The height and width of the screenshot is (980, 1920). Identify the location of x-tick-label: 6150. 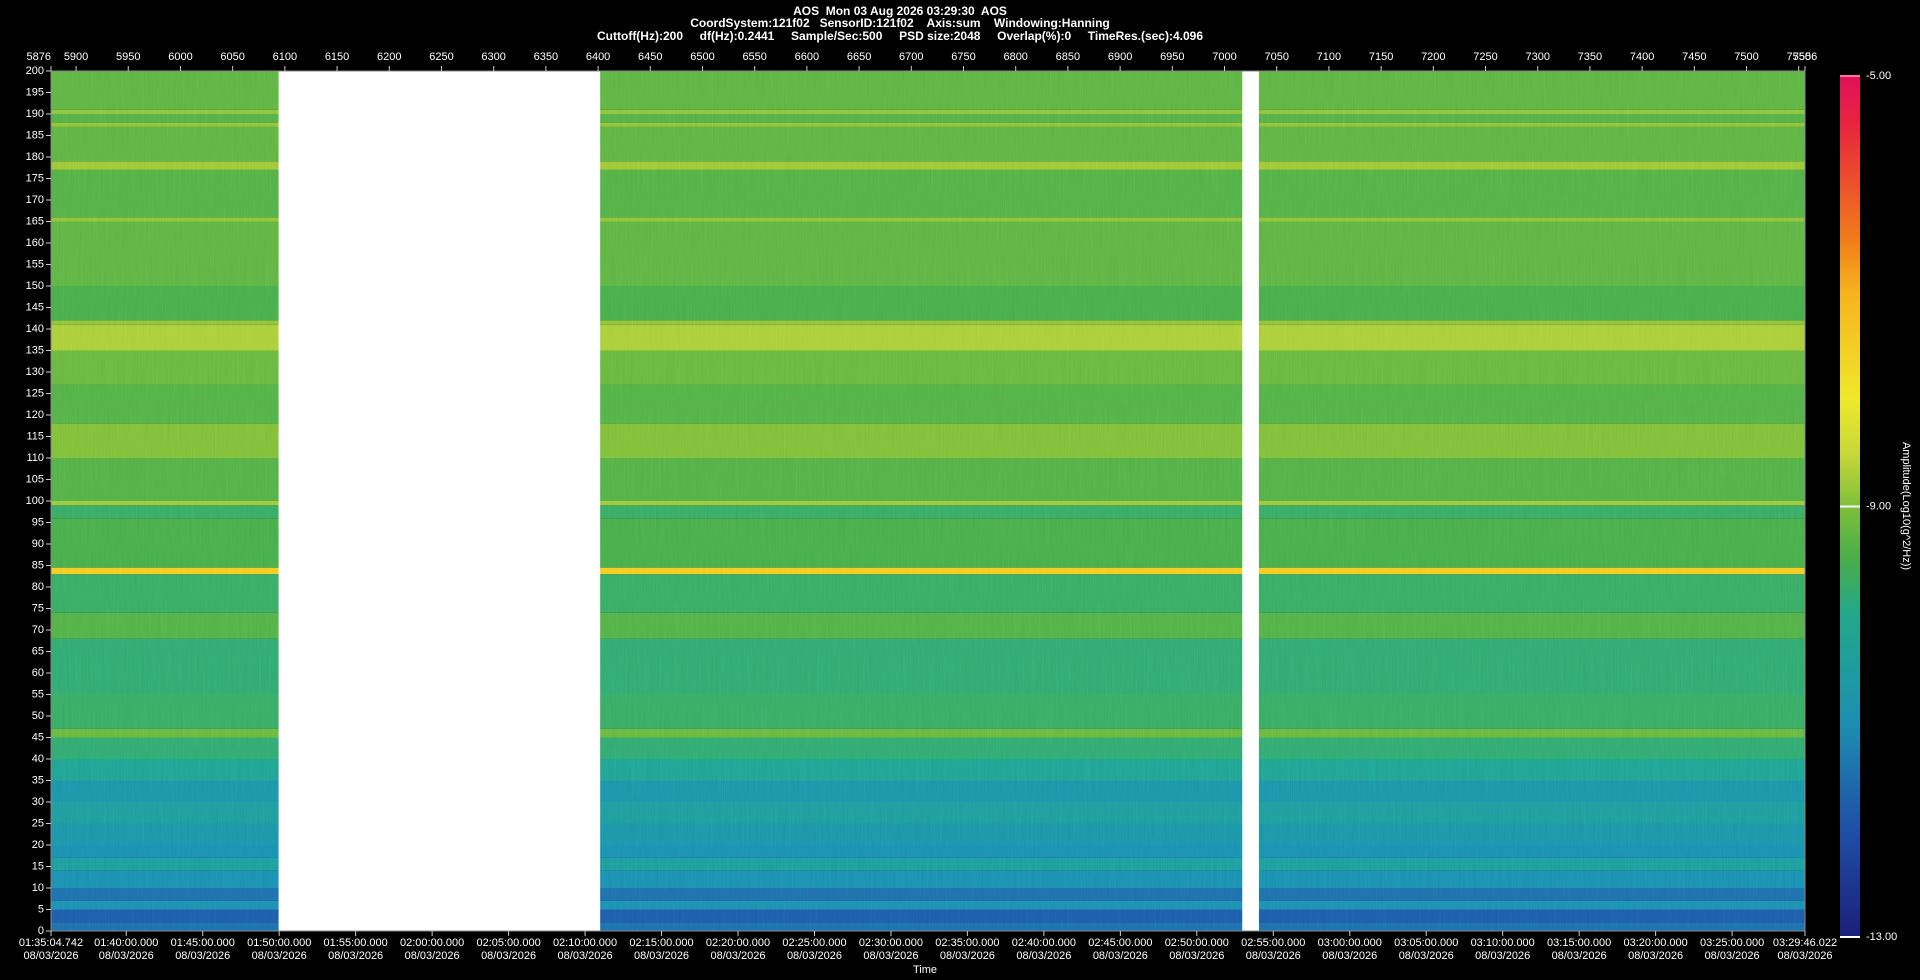
(337, 57).